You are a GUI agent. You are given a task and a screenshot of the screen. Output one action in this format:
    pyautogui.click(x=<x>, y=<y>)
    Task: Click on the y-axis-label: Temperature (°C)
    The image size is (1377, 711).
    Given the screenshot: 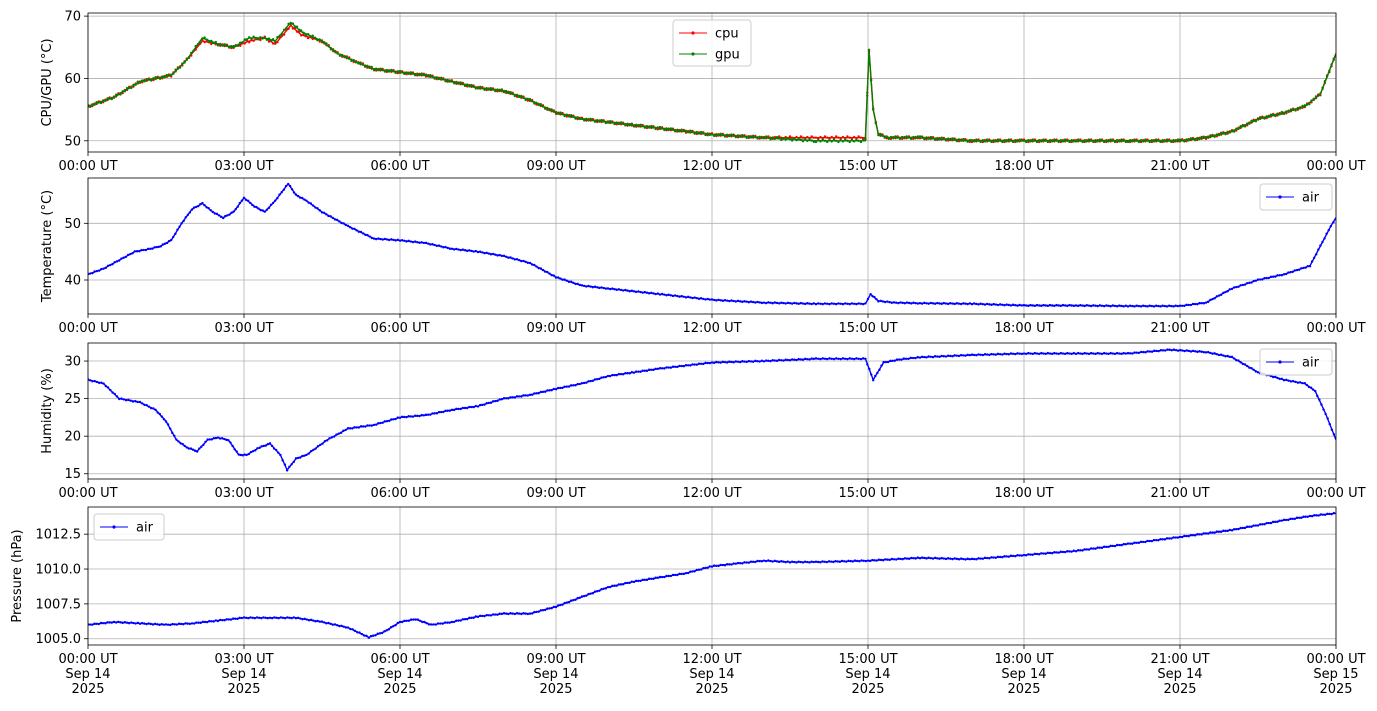 What is the action you would take?
    pyautogui.click(x=47, y=246)
    